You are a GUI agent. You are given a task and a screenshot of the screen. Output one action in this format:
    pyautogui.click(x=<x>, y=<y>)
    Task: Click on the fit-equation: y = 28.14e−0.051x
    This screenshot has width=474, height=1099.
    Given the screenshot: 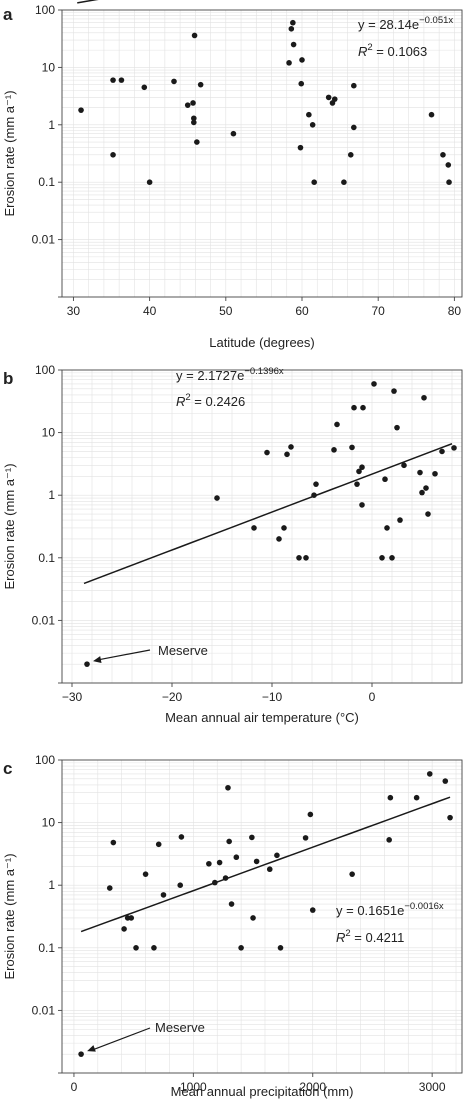 What is the action you would take?
    pyautogui.click(x=405, y=23)
    